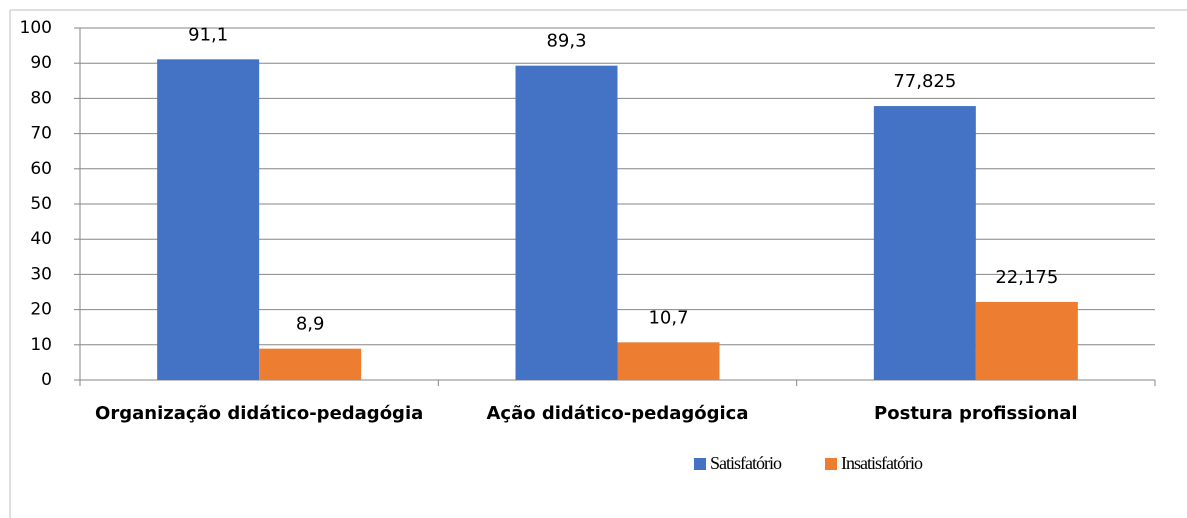 The image size is (1187, 518). What do you see at coordinates (208, 34) in the screenshot?
I see `value-label: 91,1` at bounding box center [208, 34].